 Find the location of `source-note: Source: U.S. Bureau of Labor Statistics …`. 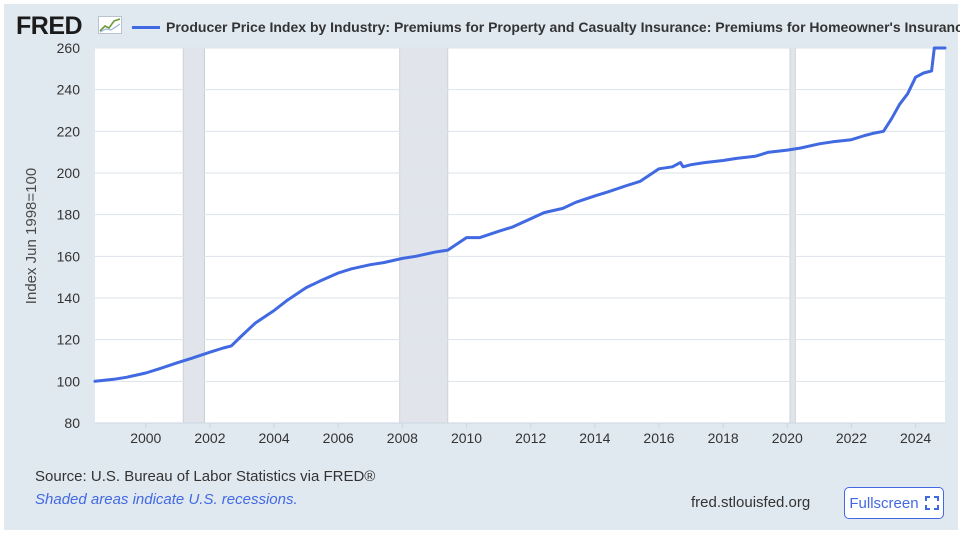

source-note: Source: U.S. Bureau of Labor Statistics … is located at coordinates (205, 476).